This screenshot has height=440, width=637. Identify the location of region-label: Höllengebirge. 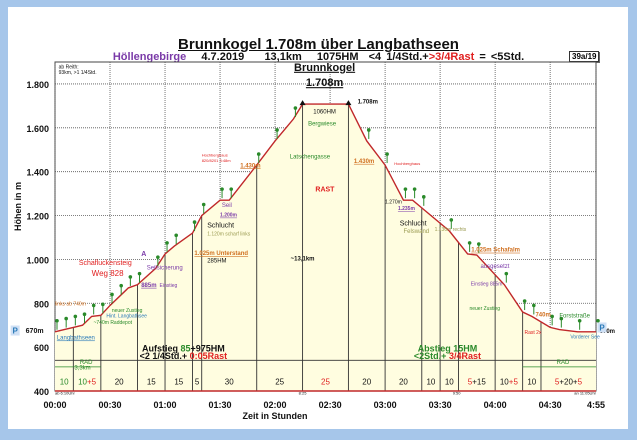
(149, 57).